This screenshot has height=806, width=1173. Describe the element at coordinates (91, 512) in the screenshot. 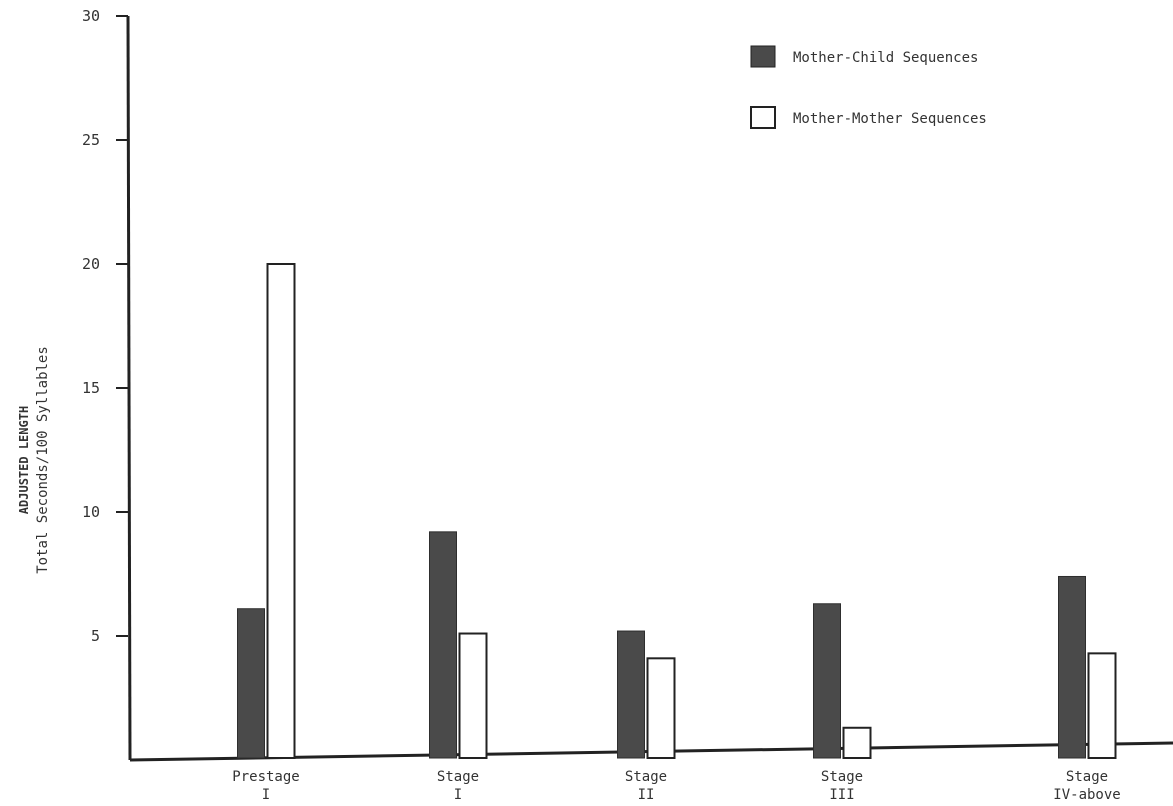

I see `y-tick-label: 10` at that location.